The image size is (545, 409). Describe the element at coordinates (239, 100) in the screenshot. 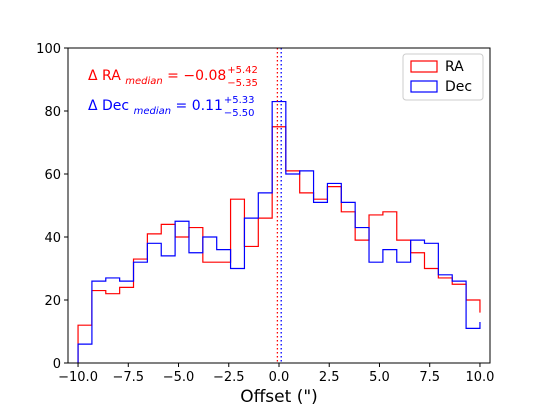

I see `annotation-dec-upper: +5.33` at that location.